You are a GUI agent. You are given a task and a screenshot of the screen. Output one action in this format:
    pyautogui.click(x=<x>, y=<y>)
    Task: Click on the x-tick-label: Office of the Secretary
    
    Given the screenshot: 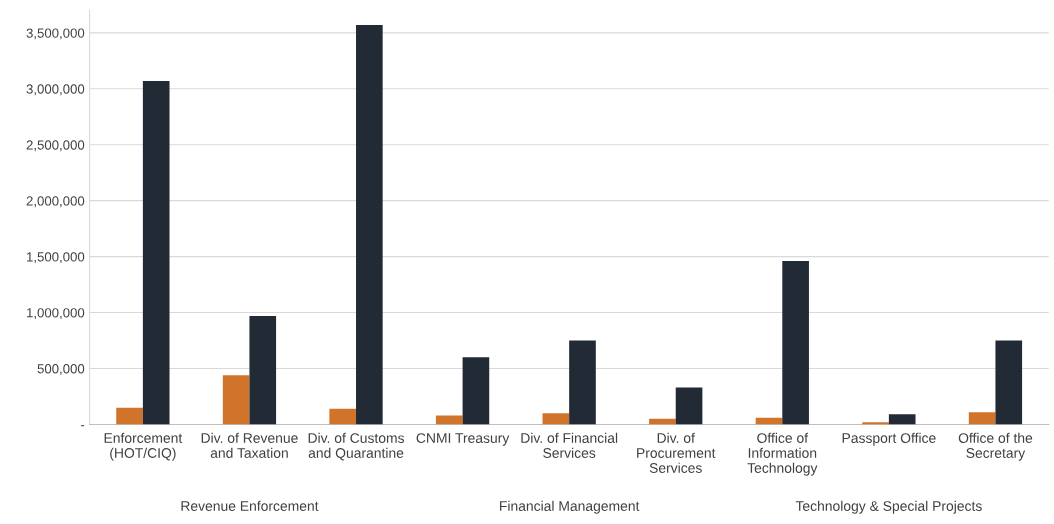 What is the action you would take?
    pyautogui.click(x=995, y=446)
    